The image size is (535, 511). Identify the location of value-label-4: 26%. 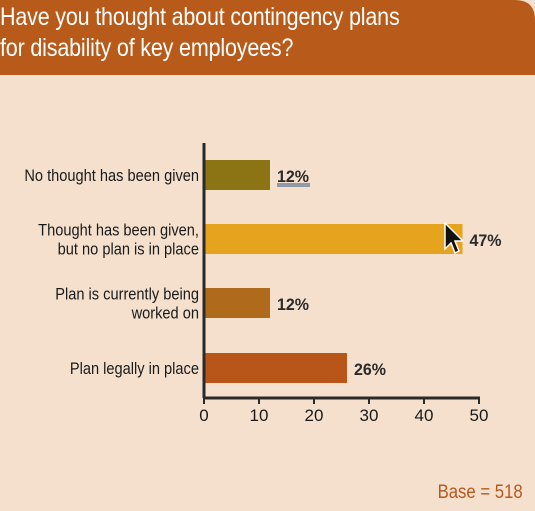
(370, 369).